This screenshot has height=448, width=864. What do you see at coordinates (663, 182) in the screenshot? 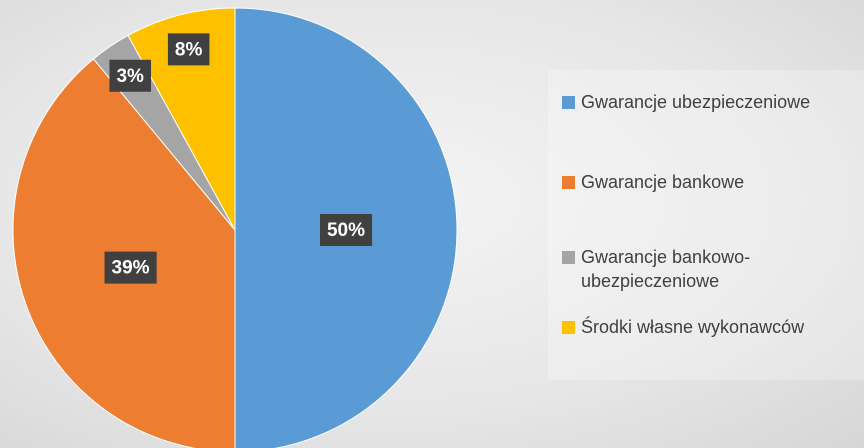
I see `legend-label: Gwarancje bankowe` at bounding box center [663, 182].